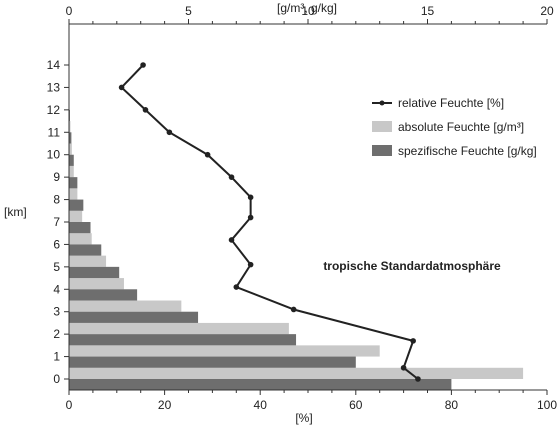 Image resolution: width=560 pixels, height=430 pixels. I want to click on top-tick-label: 0, so click(69, 11).